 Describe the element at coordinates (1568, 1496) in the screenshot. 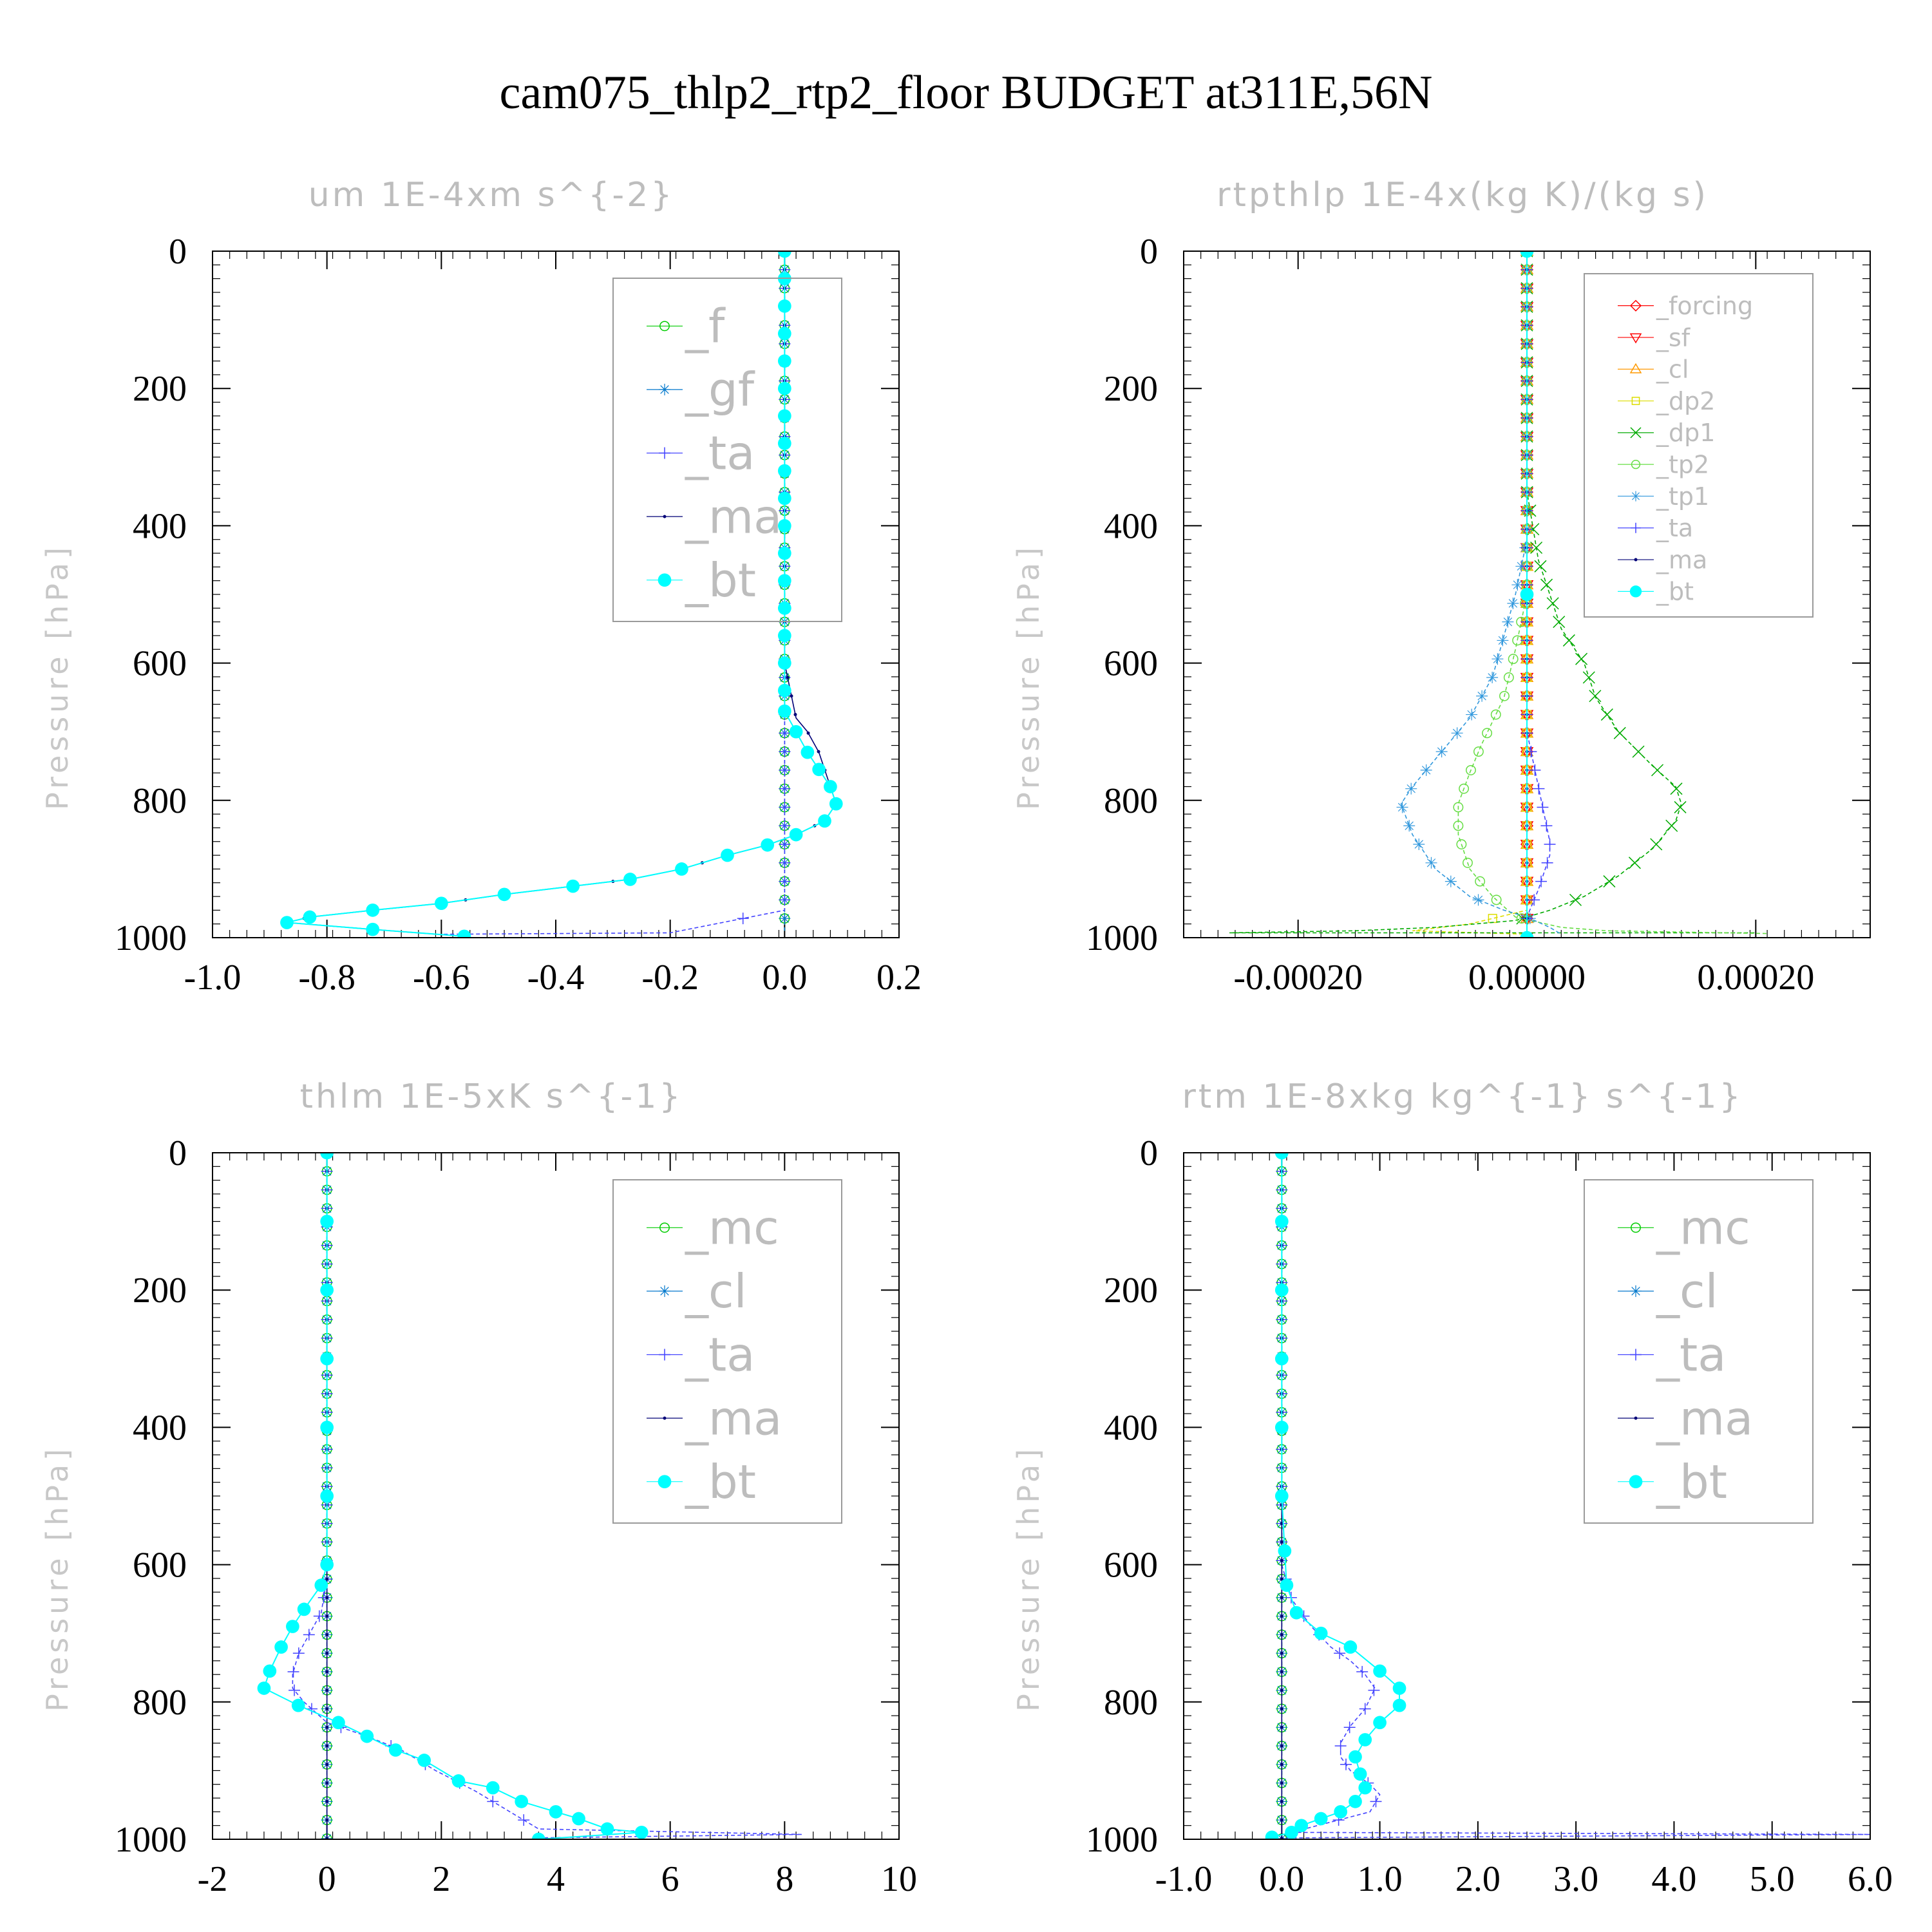

I see `plot-area` at that location.